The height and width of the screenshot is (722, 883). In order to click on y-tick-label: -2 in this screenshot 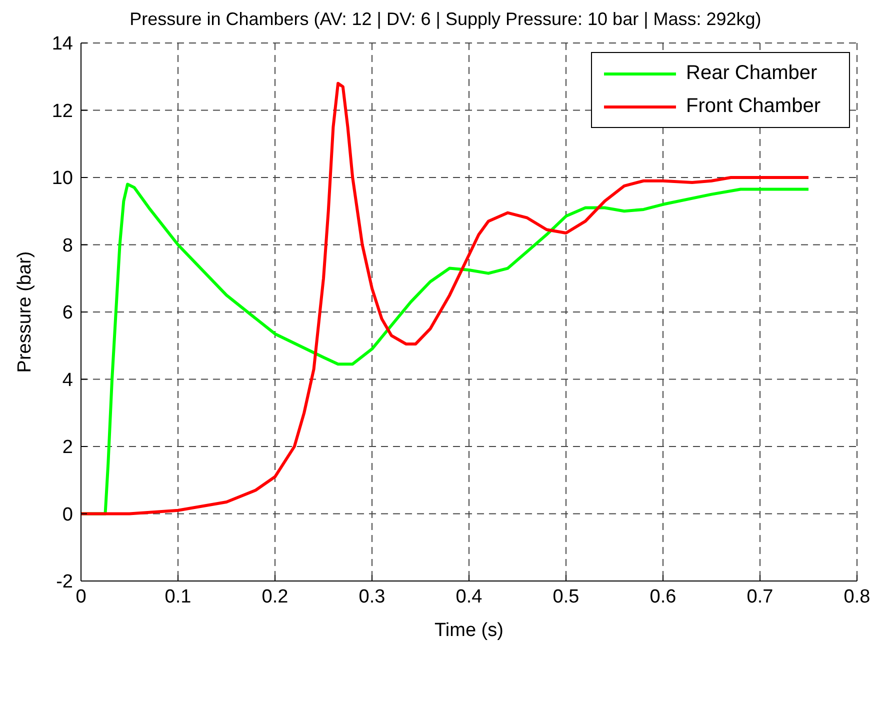, I will do `click(64, 582)`.